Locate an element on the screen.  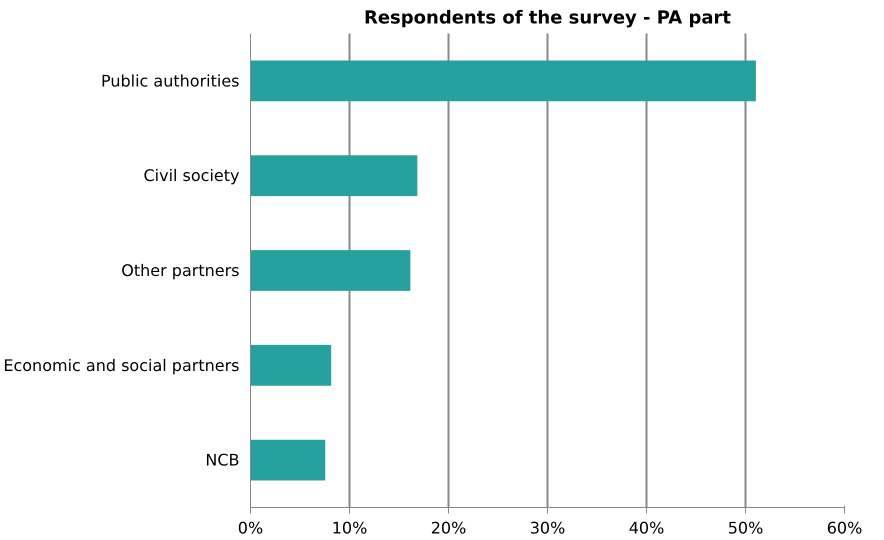
x-tick-label: 20% is located at coordinates (448, 528).